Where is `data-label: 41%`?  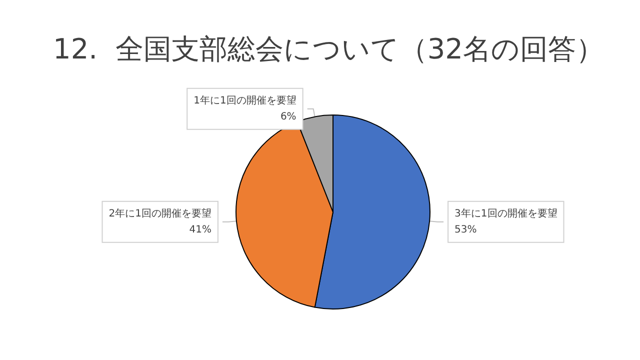
data-label: 41% is located at coordinates (200, 230).